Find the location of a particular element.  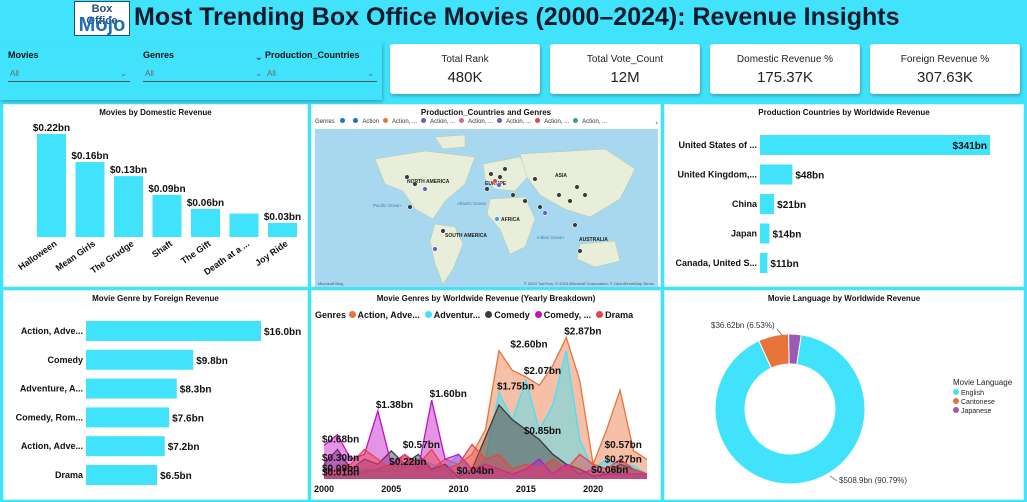

category-label: Halloween is located at coordinates (37, 255).